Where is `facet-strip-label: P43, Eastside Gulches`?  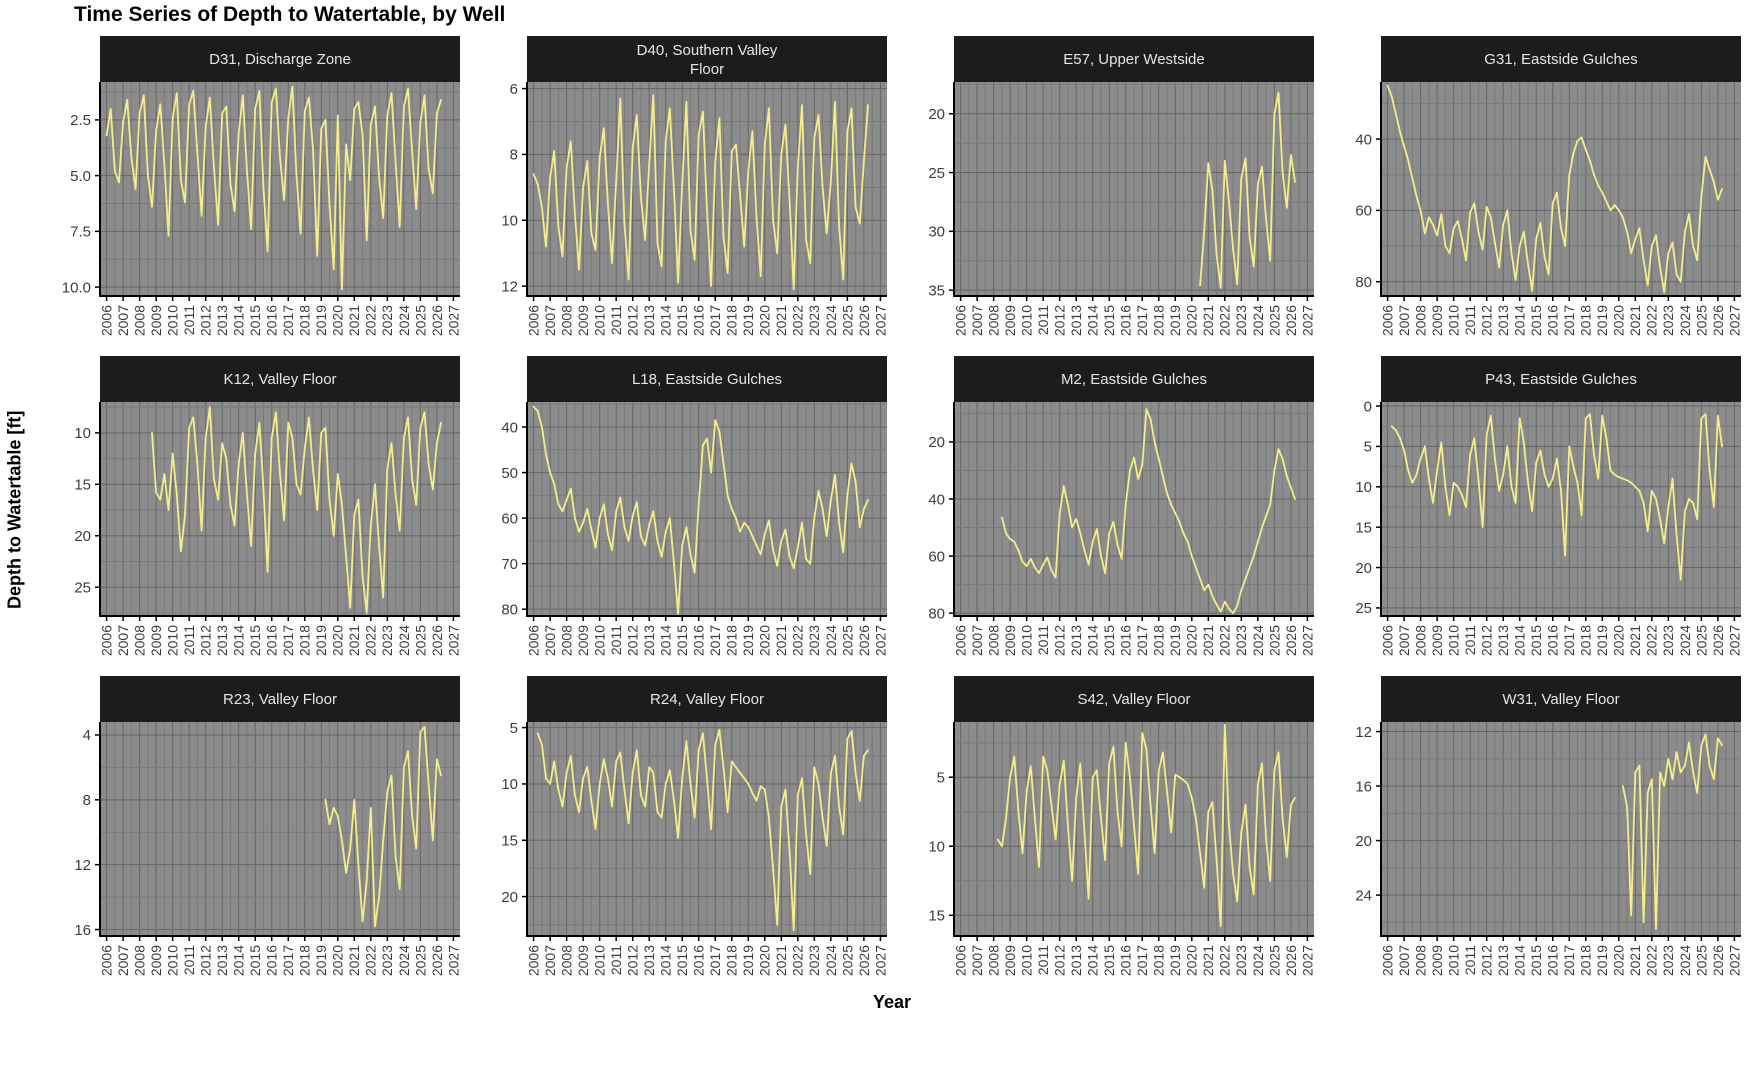 facet-strip-label: P43, Eastside Gulches is located at coordinates (1561, 379).